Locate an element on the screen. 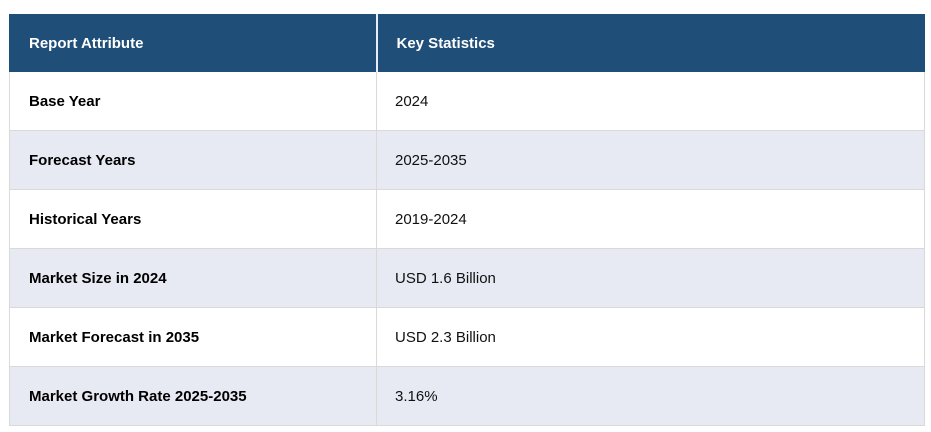 This screenshot has width=931, height=432. attribute-cell: Market Growth Rate 2025-2035 is located at coordinates (193, 396).